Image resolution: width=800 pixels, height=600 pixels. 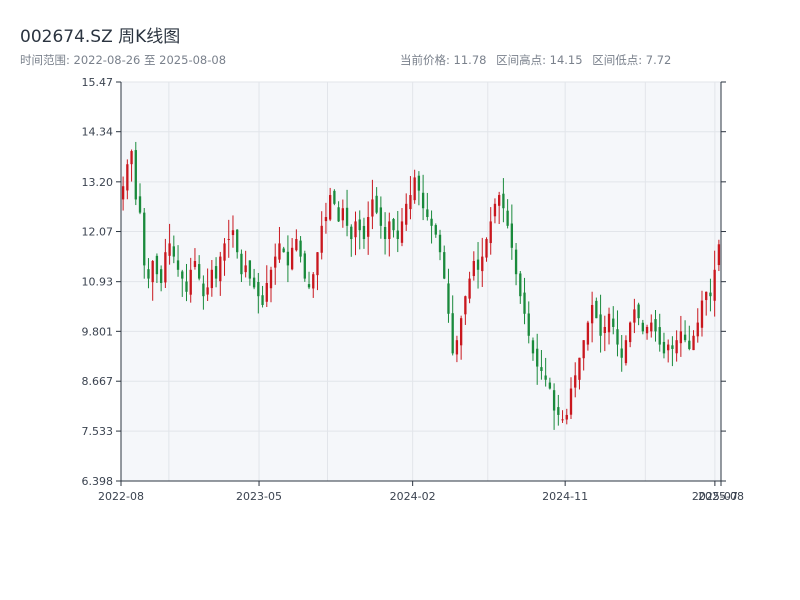 What do you see at coordinates (443, 60) in the screenshot?
I see `current-price-stat: 当前价格: 11.78` at bounding box center [443, 60].